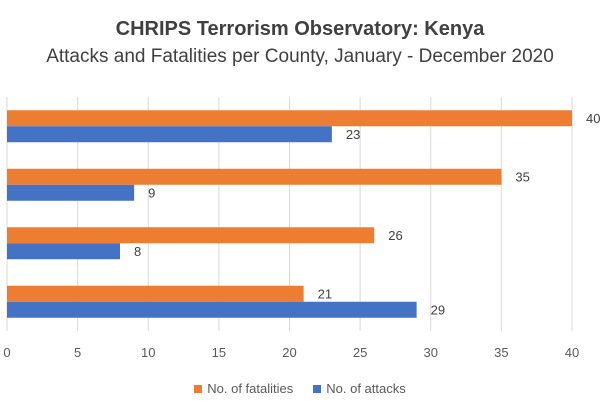  Describe the element at coordinates (317, 388) in the screenshot. I see `legend-swatch-attacks` at that location.